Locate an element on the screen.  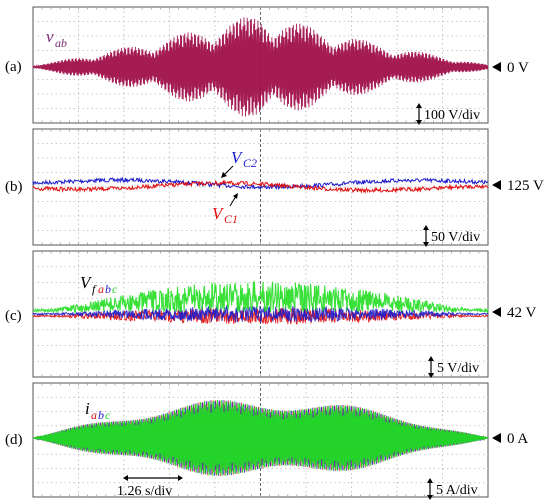
trace-label-vab-main: v is located at coordinates (50, 36).